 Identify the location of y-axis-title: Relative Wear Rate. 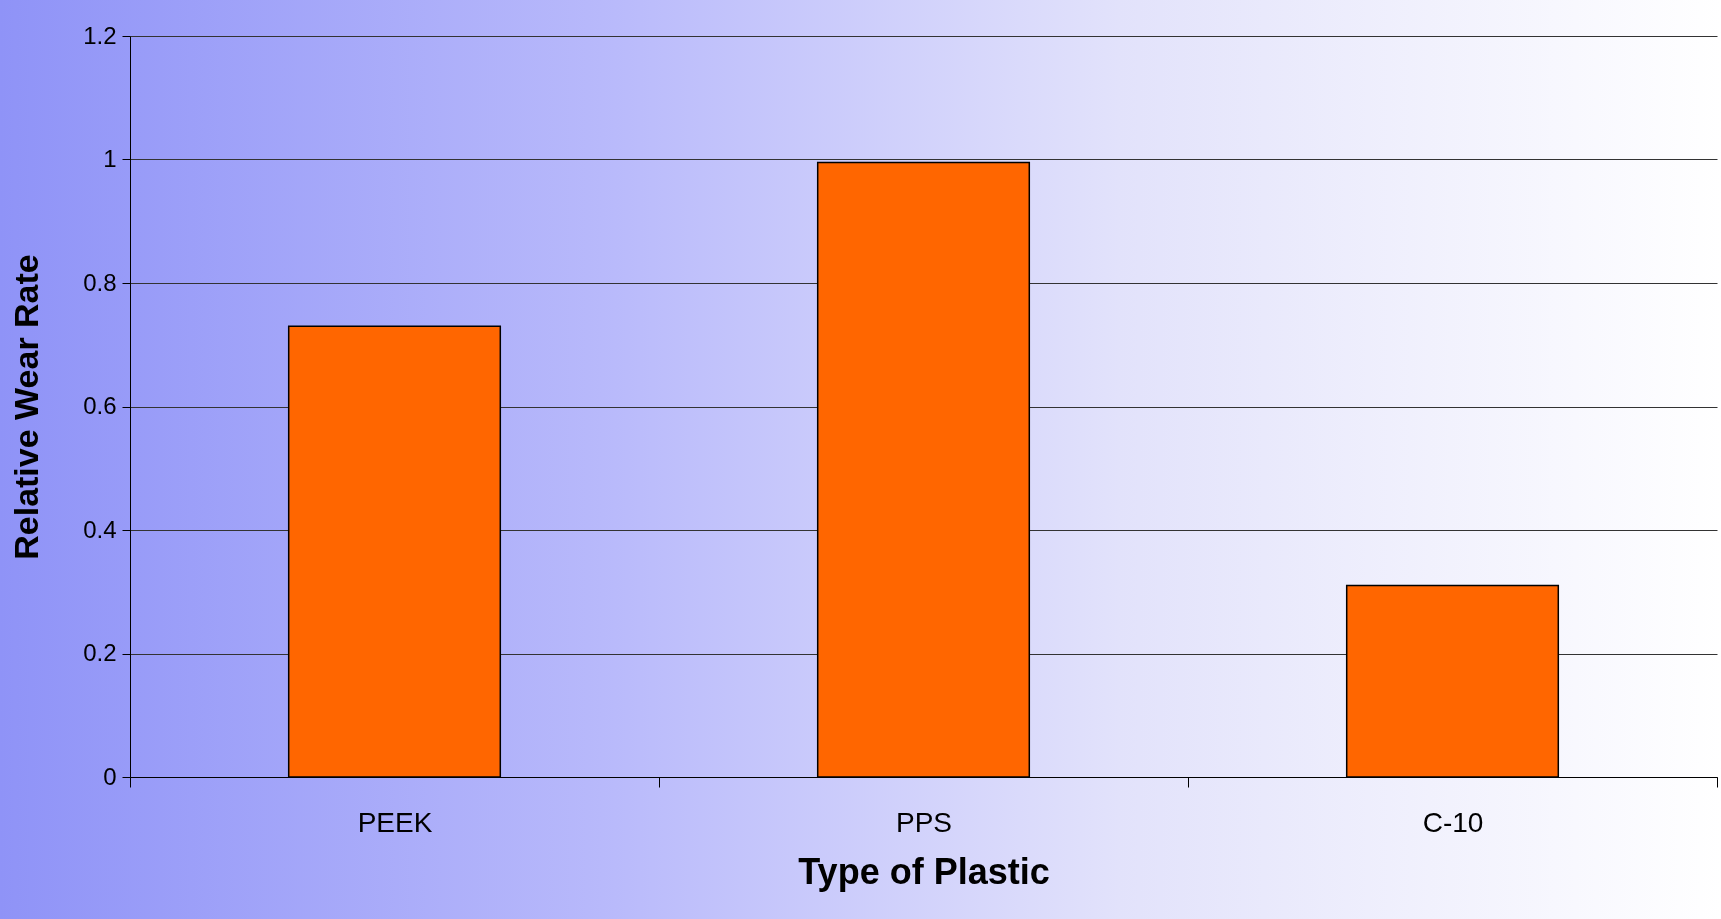
(26, 407).